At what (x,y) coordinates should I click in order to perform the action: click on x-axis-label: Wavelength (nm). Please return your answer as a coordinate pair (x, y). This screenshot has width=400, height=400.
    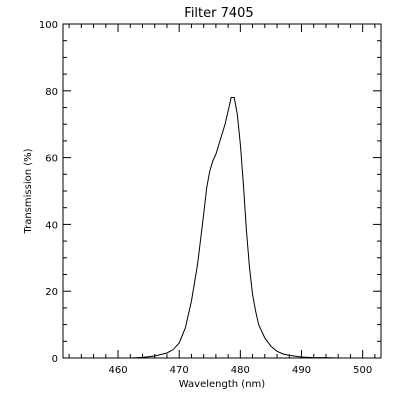
    Looking at the image, I should click on (222, 384).